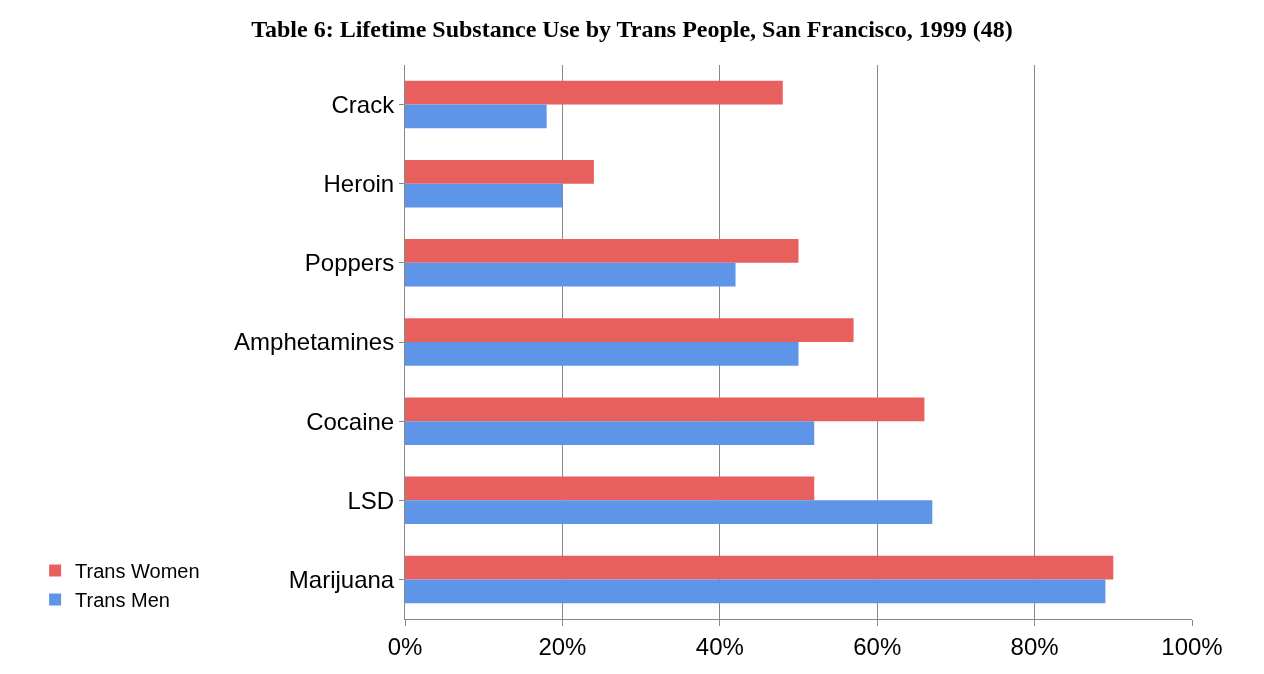 The height and width of the screenshot is (674, 1264). Describe the element at coordinates (349, 263) in the screenshot. I see `y-tick-label: Poppers` at that location.